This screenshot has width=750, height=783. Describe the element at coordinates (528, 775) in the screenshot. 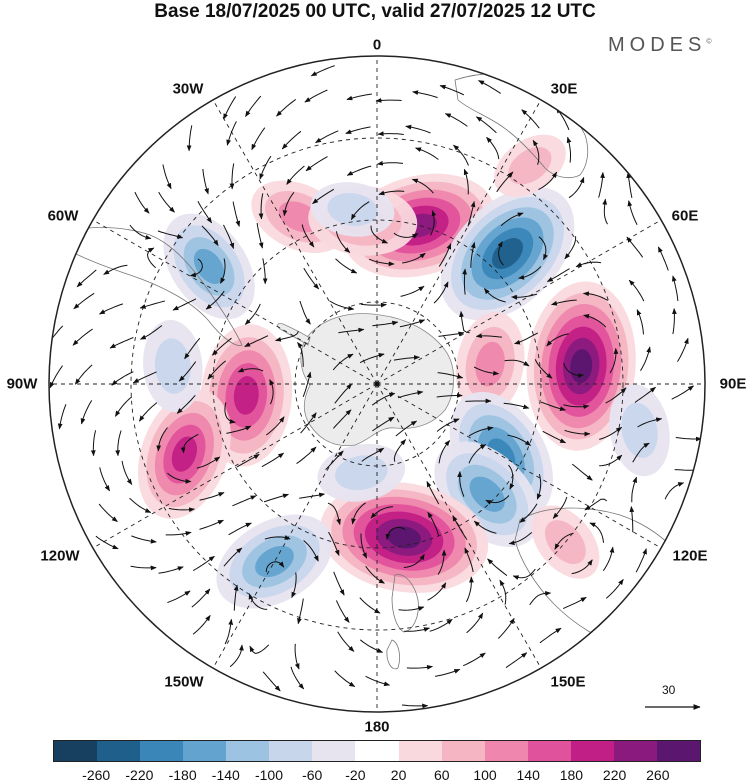

I see `colorbar-tick-label: 140` at that location.